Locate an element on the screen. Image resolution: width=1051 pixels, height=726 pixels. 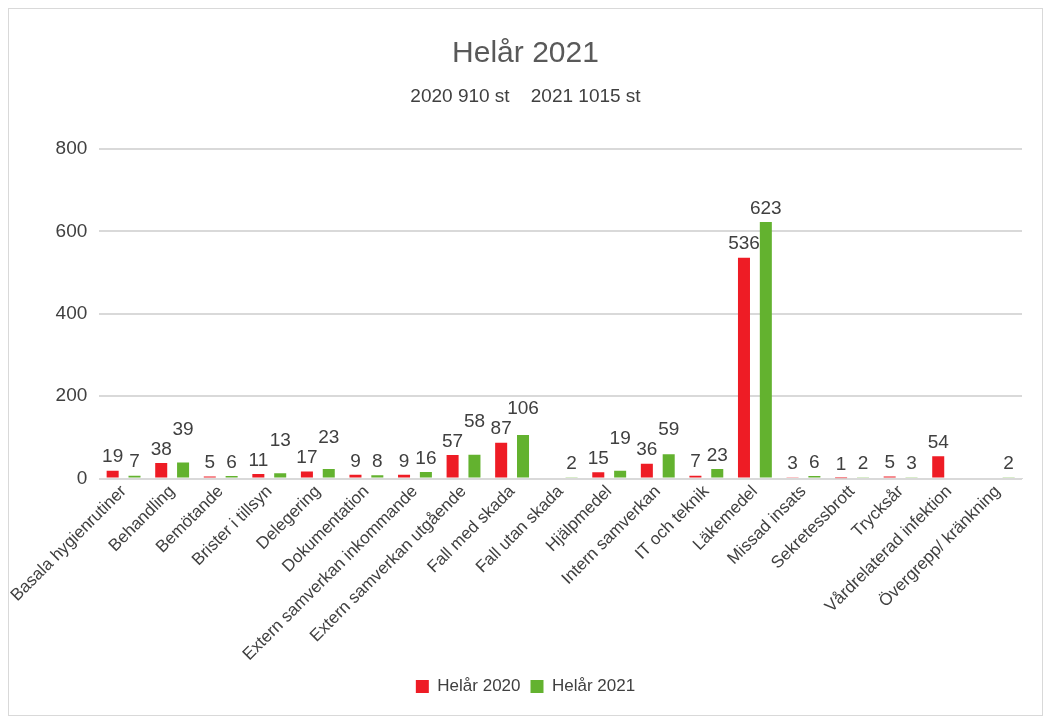
y-tick-label: 800 is located at coordinates (71, 148).